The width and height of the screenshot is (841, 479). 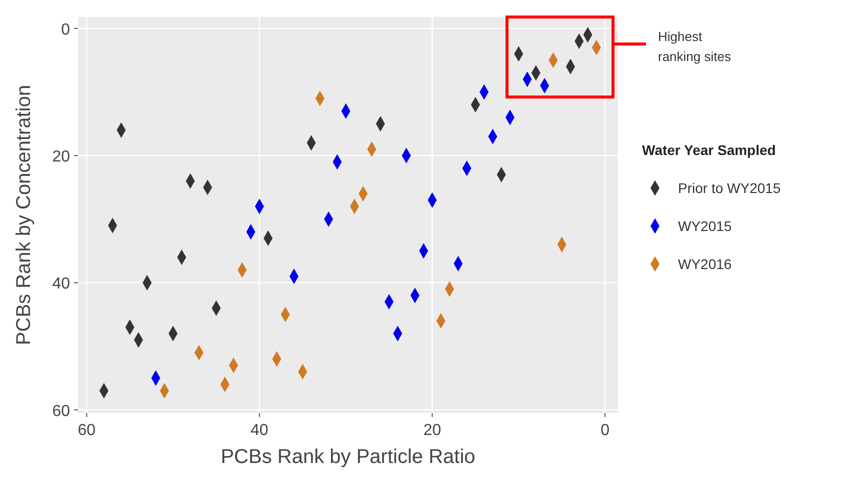 I want to click on x-tick-label: 20, so click(x=432, y=430).